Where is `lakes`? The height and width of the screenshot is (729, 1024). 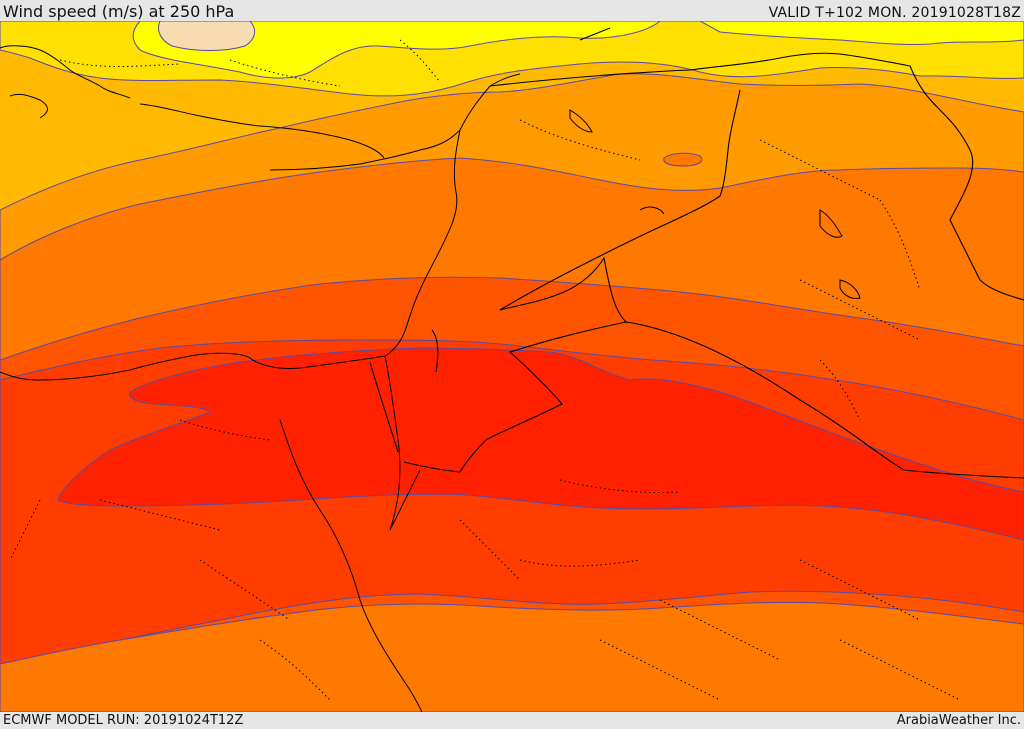
lakes is located at coordinates (715, 163).